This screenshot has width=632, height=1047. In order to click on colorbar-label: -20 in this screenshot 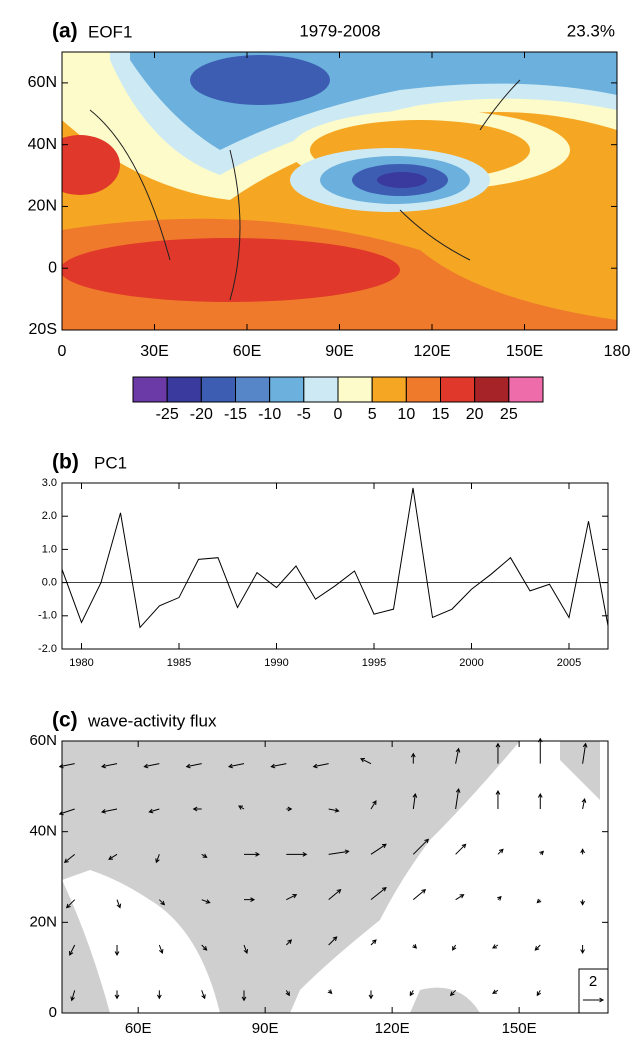, I will do `click(201, 414)`.